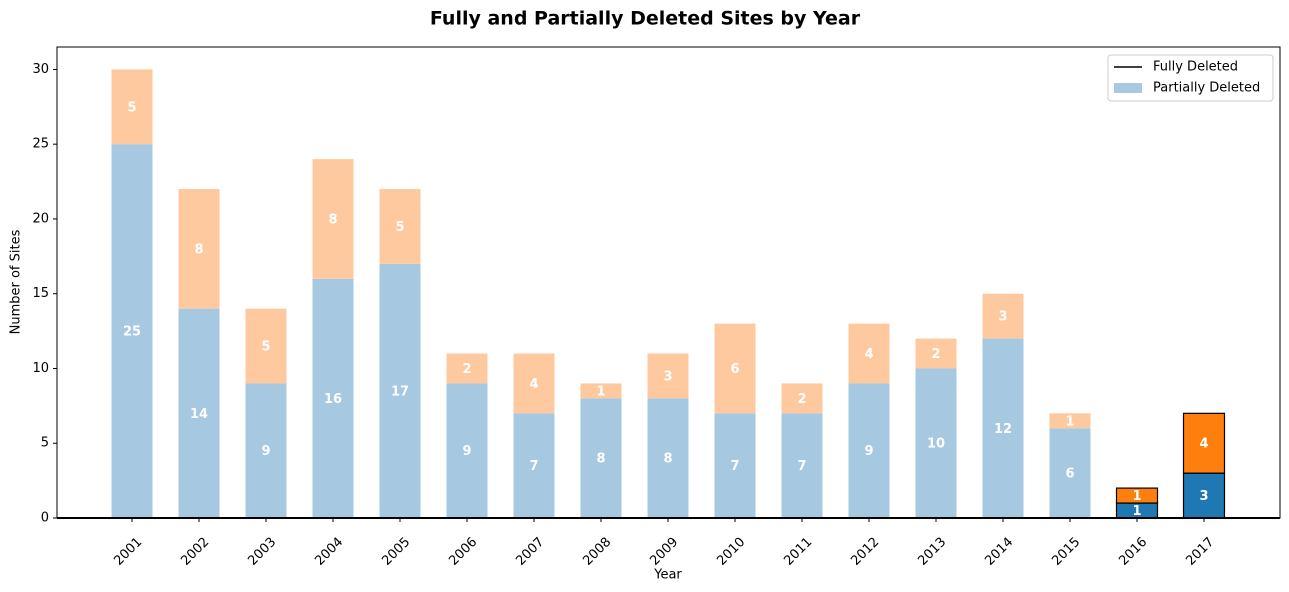 The image size is (1289, 592). I want to click on x-tick-label: 2009, so click(664, 552).